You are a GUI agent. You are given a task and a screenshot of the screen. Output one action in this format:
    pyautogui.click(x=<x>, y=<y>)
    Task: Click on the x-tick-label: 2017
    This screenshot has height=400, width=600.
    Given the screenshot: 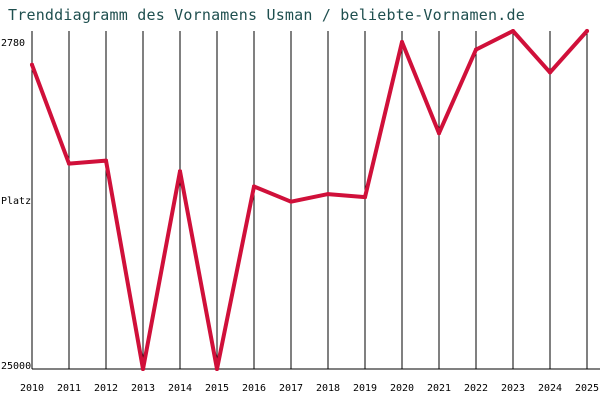 What is the action you would take?
    pyautogui.click(x=291, y=388)
    